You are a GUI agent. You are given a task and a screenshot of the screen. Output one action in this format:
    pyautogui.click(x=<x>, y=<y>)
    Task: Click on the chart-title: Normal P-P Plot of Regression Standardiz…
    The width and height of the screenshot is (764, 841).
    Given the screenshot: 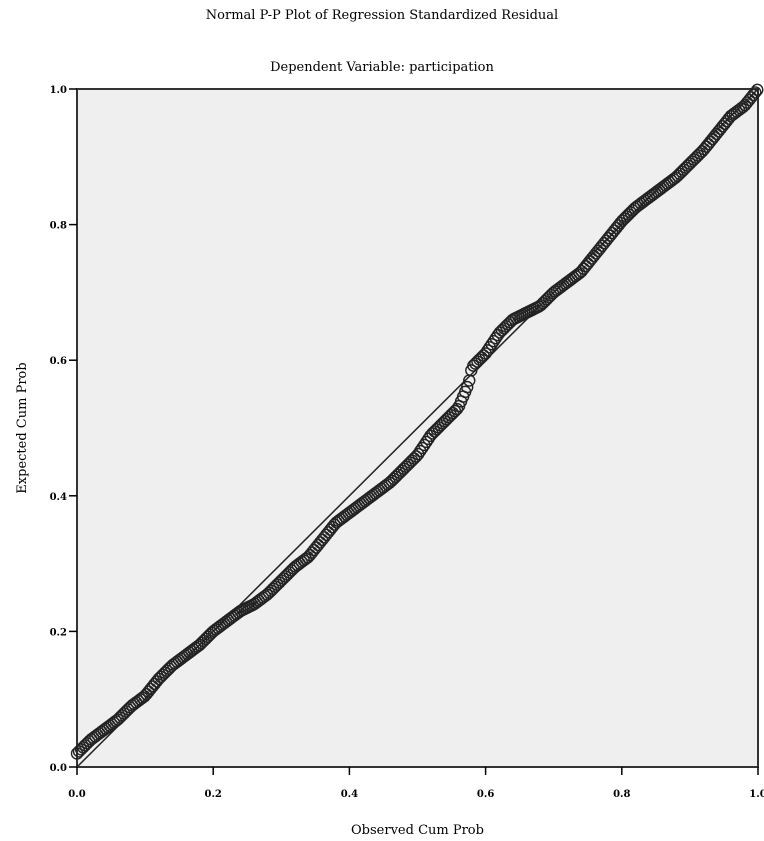 What is the action you would take?
    pyautogui.click(x=382, y=15)
    